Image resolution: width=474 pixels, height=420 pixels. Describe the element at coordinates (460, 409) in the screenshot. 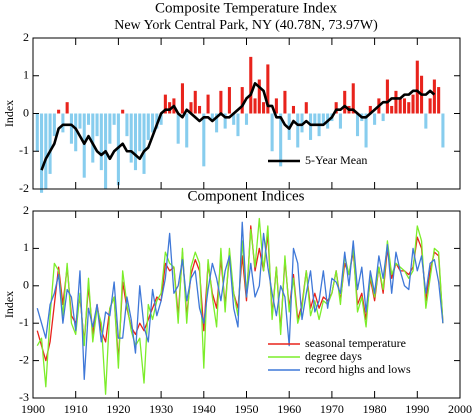

I see `x-tick-label: 2000` at that location.